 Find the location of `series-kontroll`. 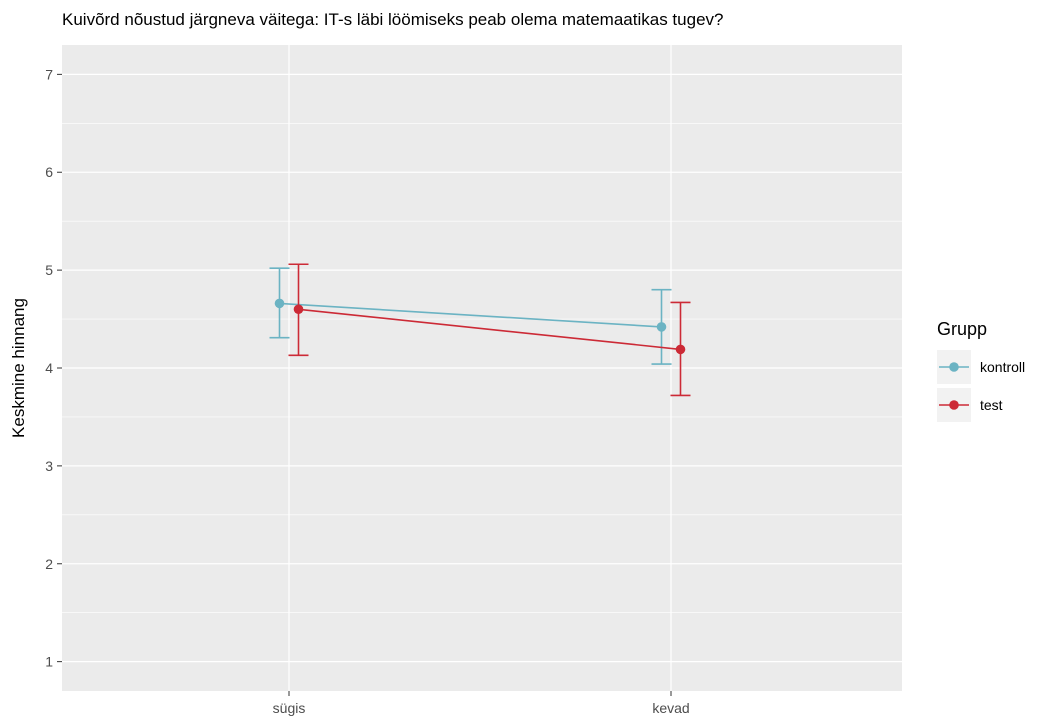

series-kontroll is located at coordinates (470, 316).